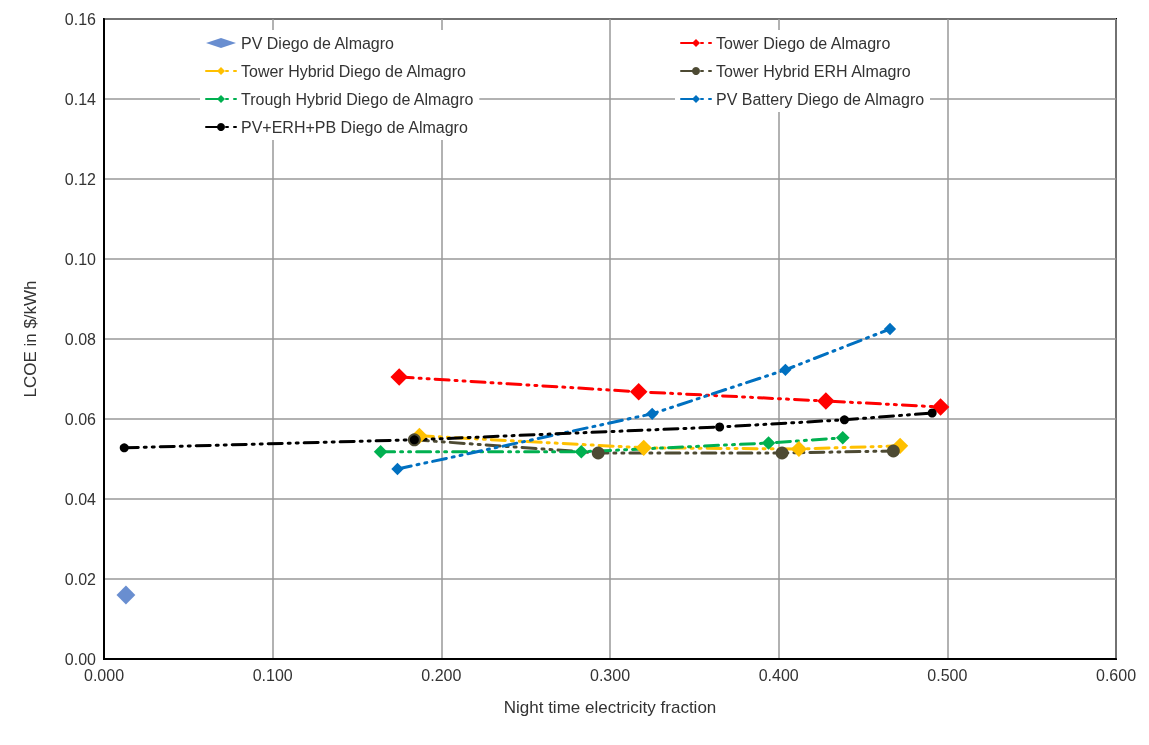 This screenshot has height=745, width=1149. What do you see at coordinates (80, 179) in the screenshot?
I see `y-tick-label: 0.12` at bounding box center [80, 179].